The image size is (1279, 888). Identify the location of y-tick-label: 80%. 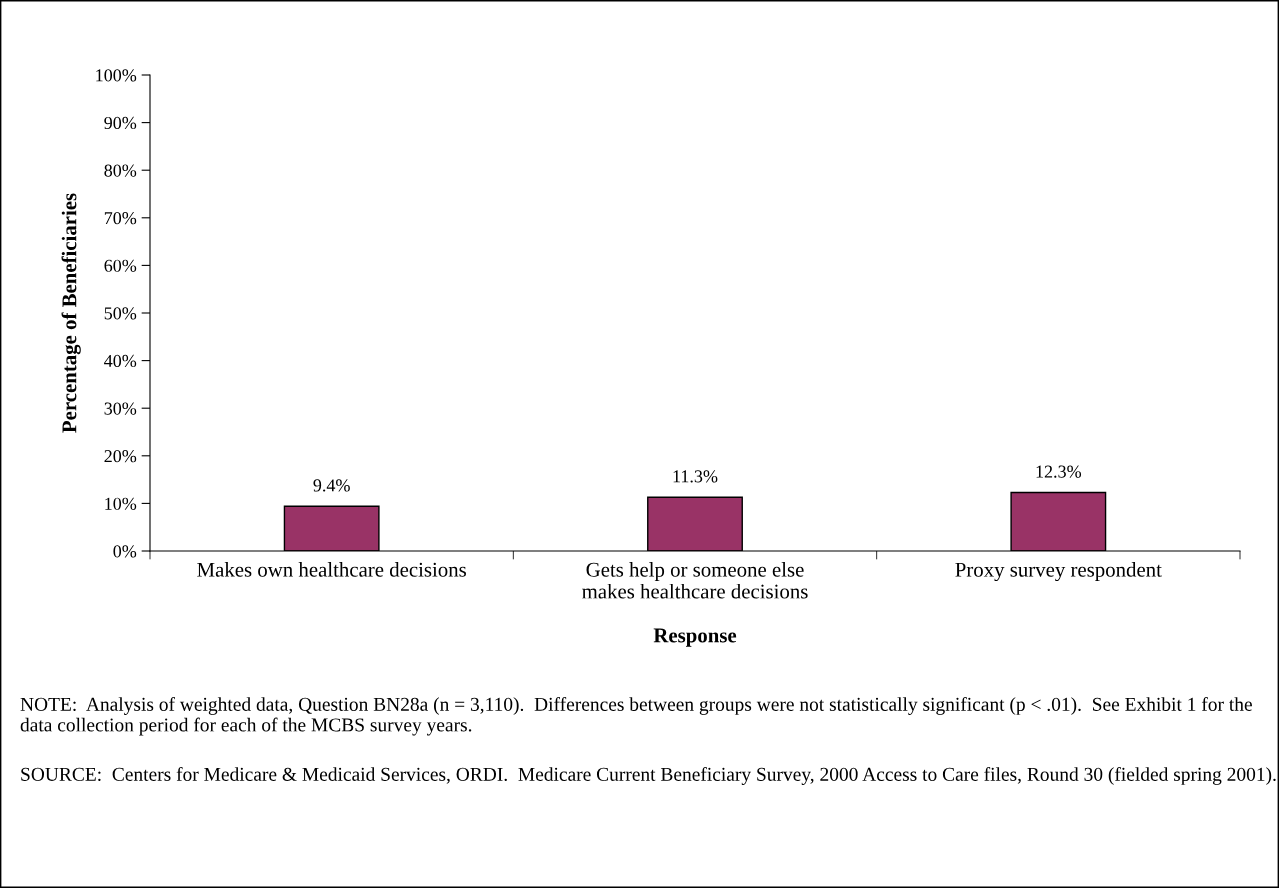
(120, 170).